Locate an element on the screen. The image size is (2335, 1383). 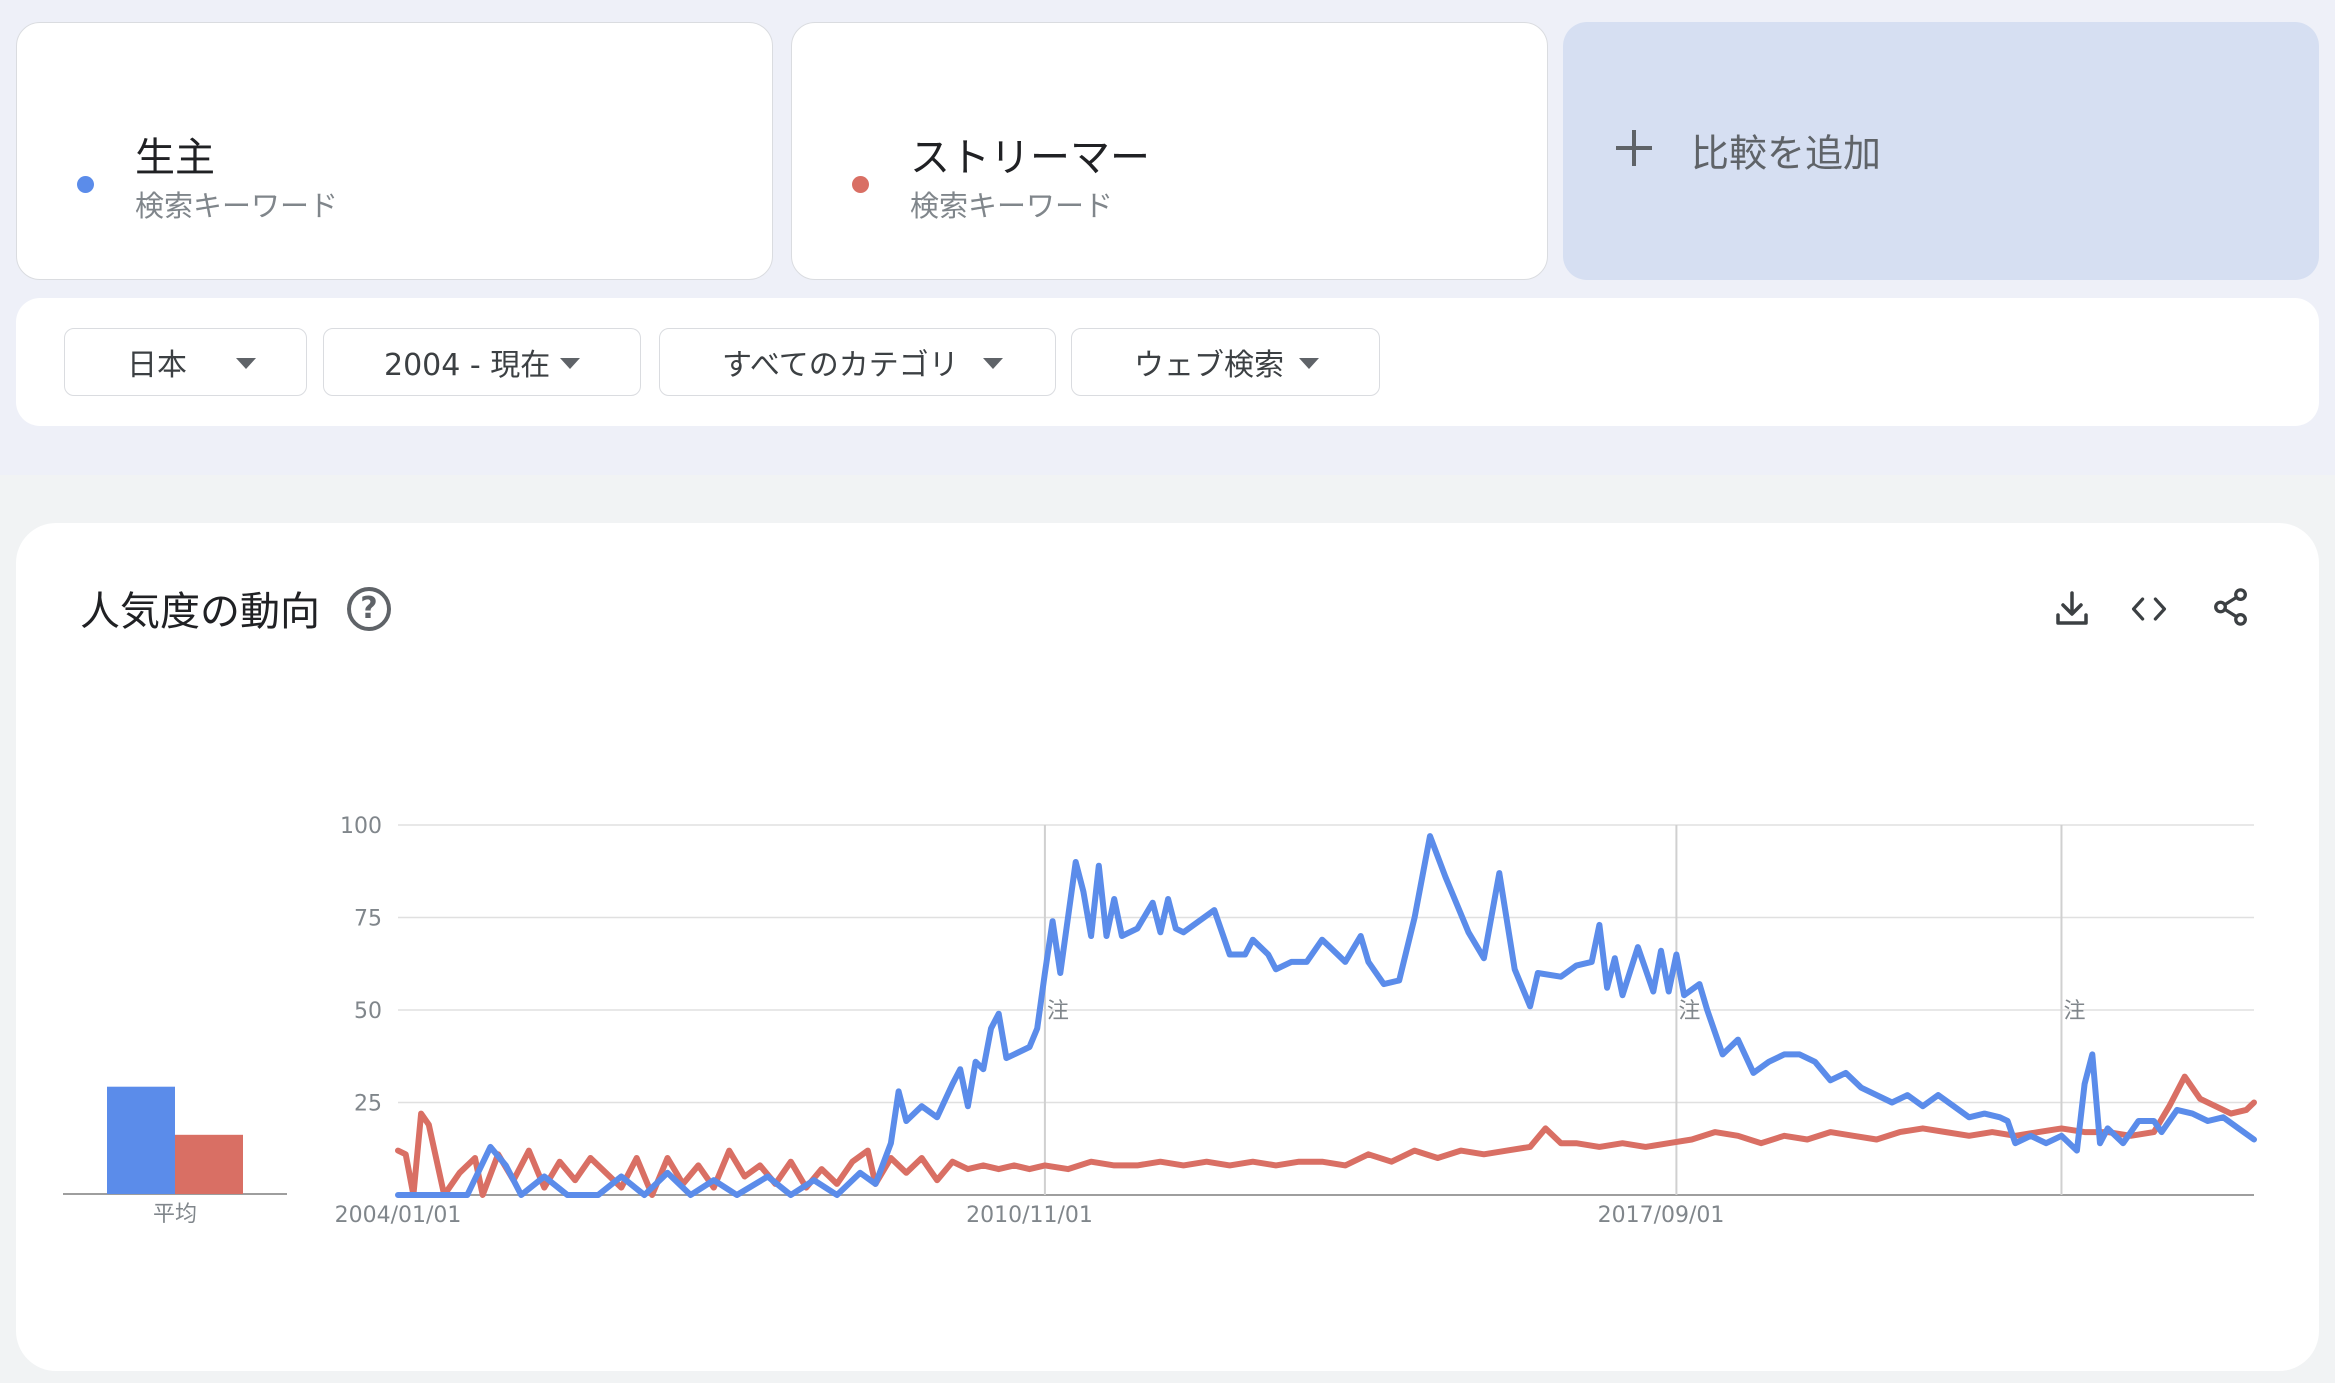
average-label: 平均 is located at coordinates (175, 1214).